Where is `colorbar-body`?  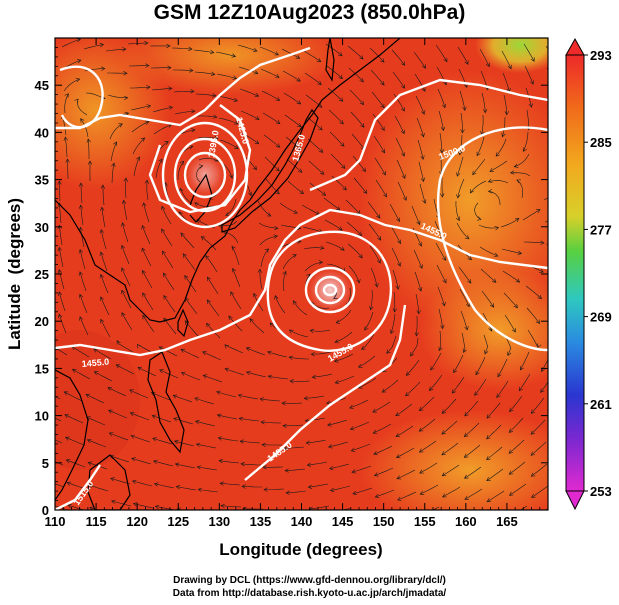
colorbar-body is located at coordinates (575, 273).